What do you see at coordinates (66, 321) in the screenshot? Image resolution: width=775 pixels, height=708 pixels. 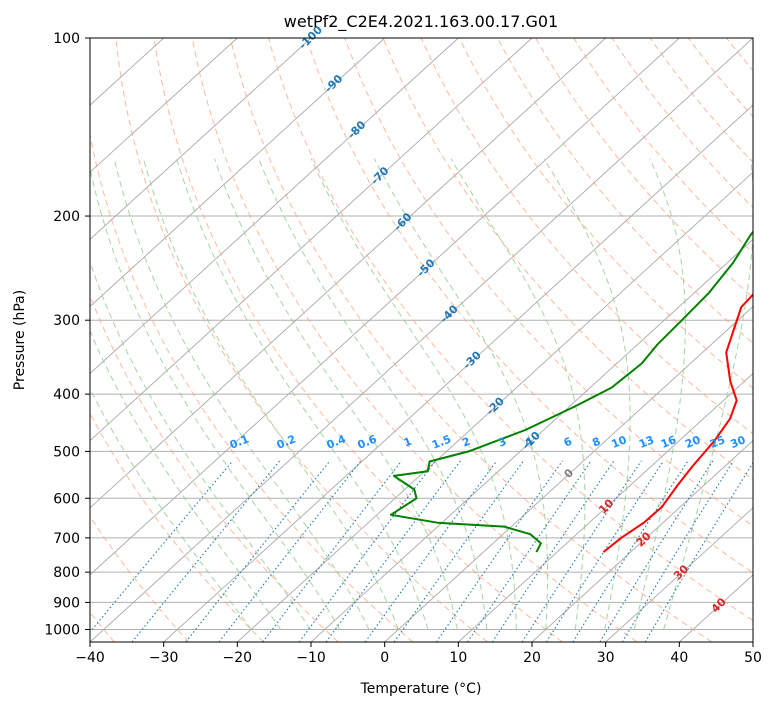 I see `y-tick-label-300: 300` at bounding box center [66, 321].